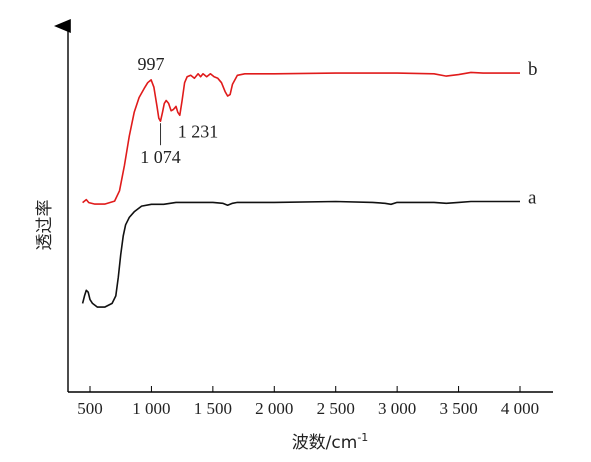  I want to click on series-label-b: b, so click(533, 69).